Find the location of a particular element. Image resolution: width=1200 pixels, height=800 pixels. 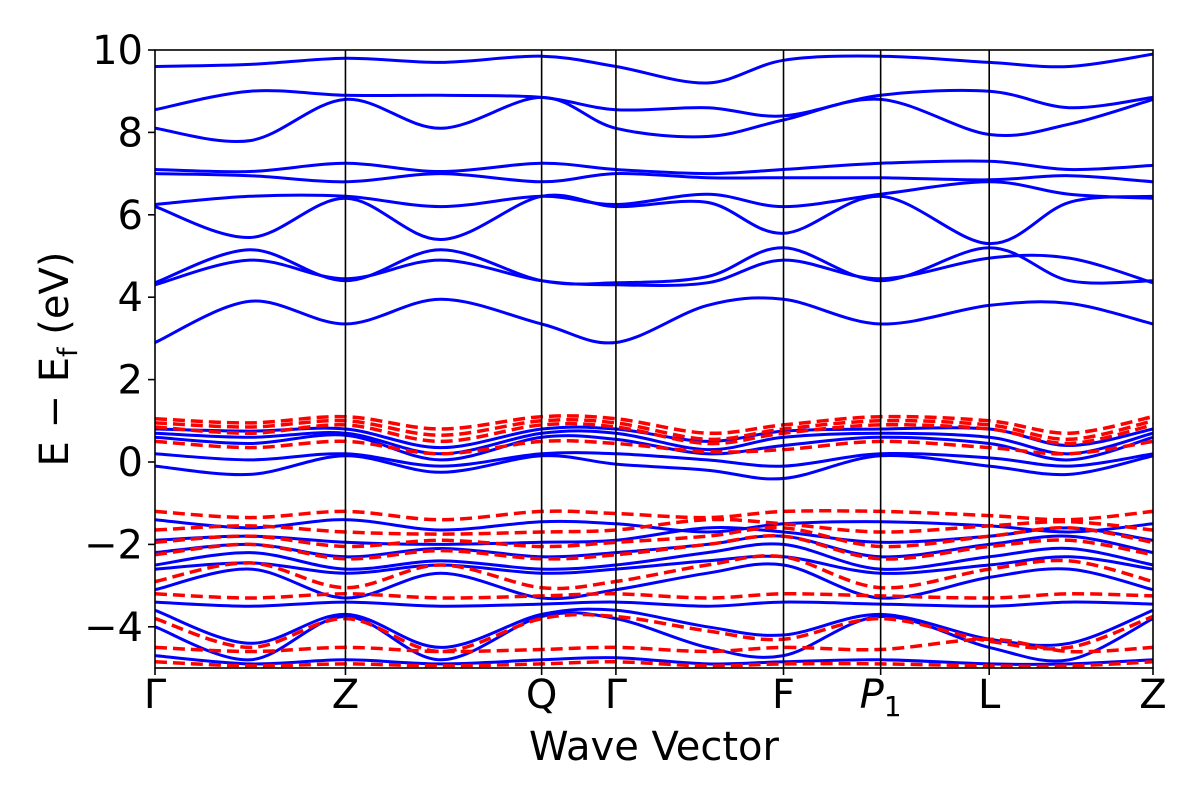

y-tick-label-6: 8 is located at coordinates (130, 133).